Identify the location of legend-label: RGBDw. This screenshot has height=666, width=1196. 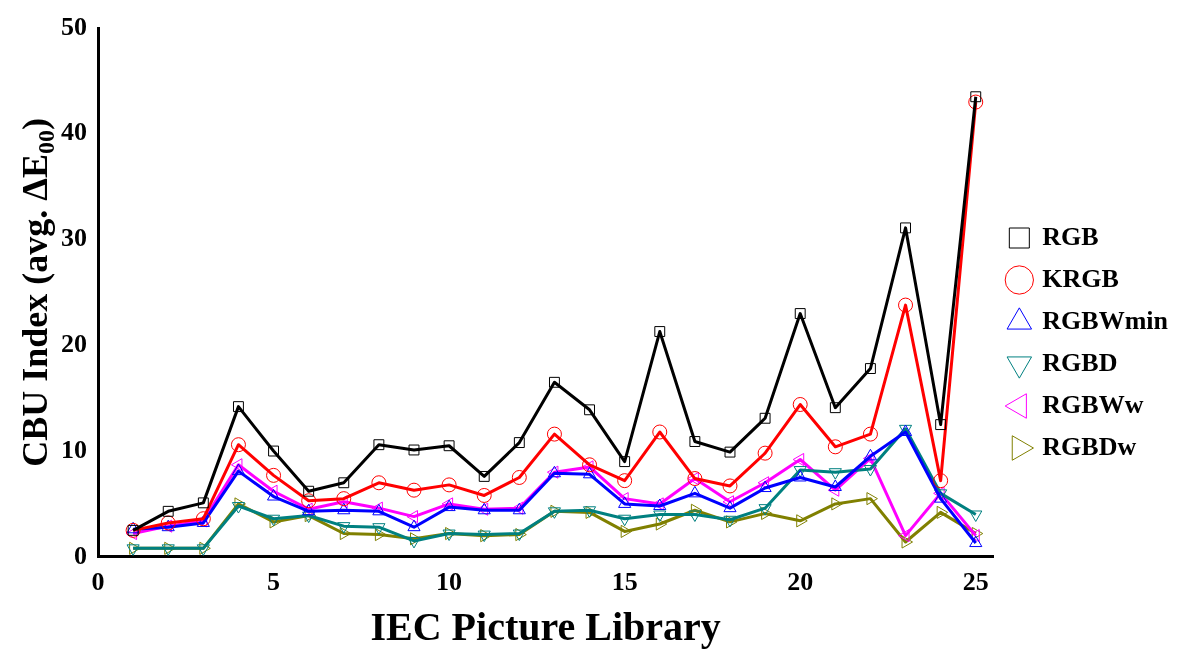
(1089, 446).